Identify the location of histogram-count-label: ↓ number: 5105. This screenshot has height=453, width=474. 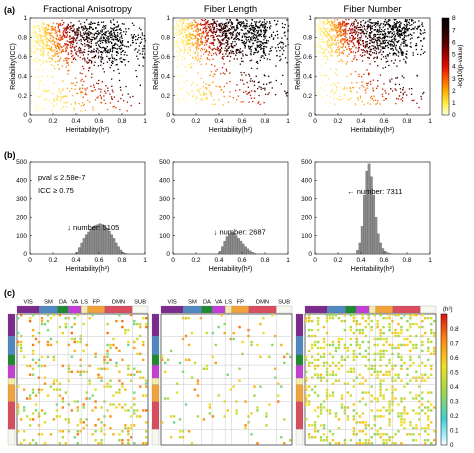
(93, 227).